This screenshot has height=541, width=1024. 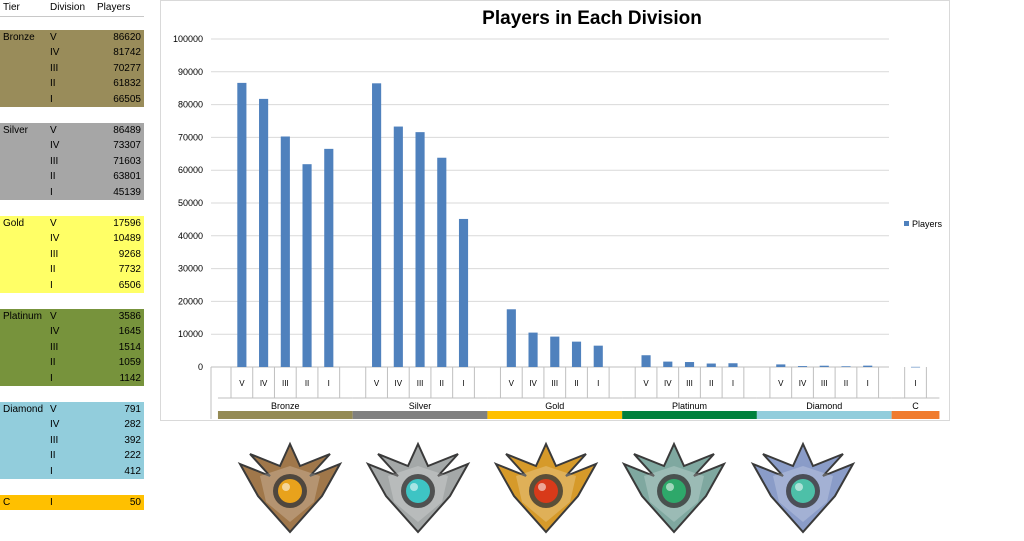 I want to click on players-cell: 50, so click(x=135, y=502).